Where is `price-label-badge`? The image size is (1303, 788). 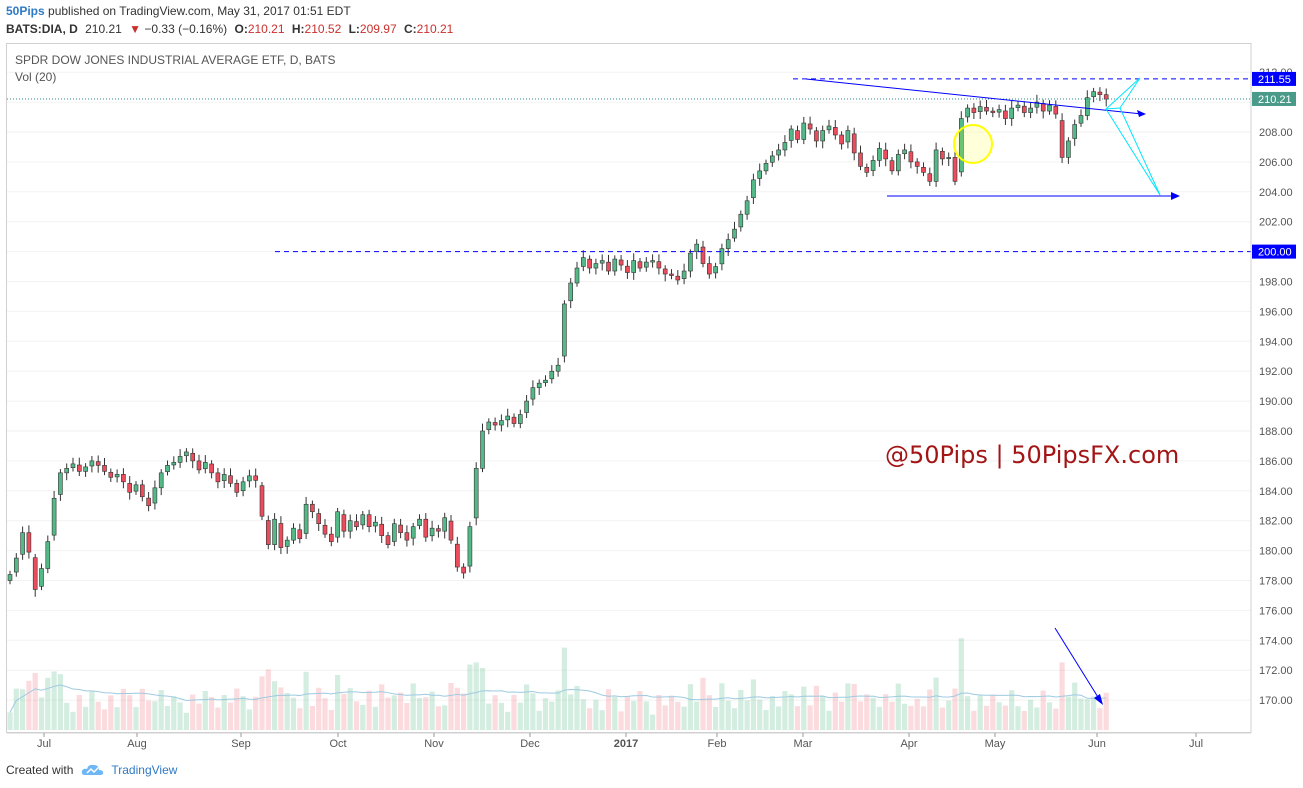 price-label-badge is located at coordinates (1274, 78).